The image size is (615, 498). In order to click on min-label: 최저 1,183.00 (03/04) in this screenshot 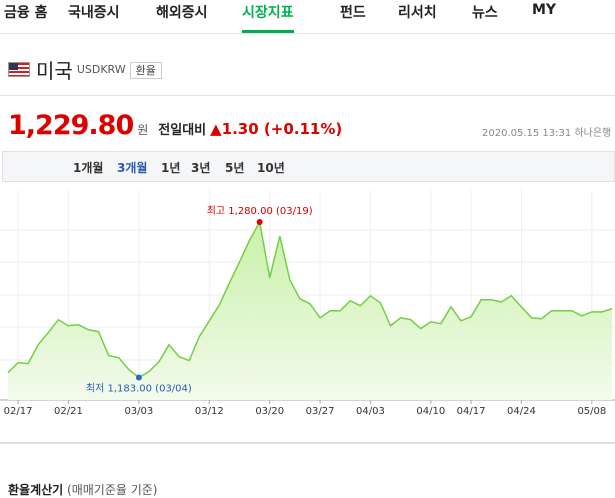, I will do `click(139, 389)`.